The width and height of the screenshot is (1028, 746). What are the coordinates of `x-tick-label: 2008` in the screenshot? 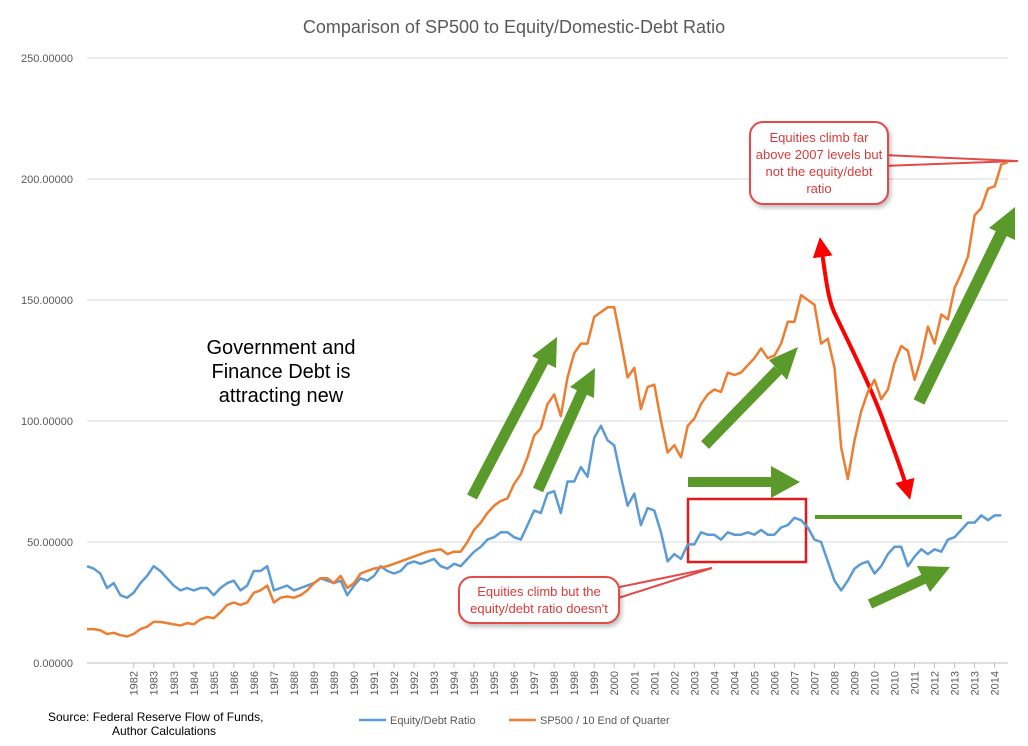 It's located at (835, 683).